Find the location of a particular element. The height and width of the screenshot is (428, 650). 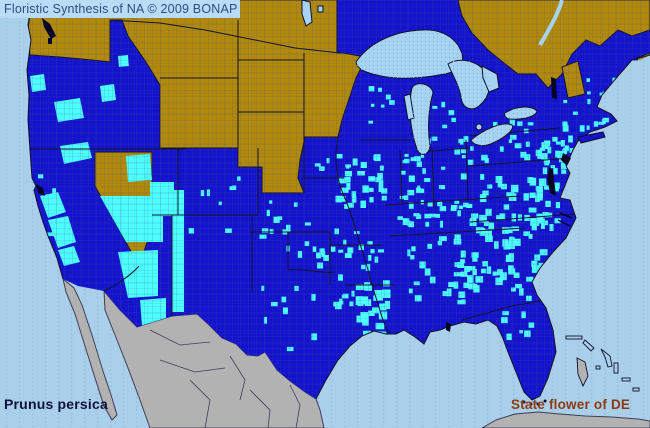

state-flower-note: State flower of DE is located at coordinates (571, 404).